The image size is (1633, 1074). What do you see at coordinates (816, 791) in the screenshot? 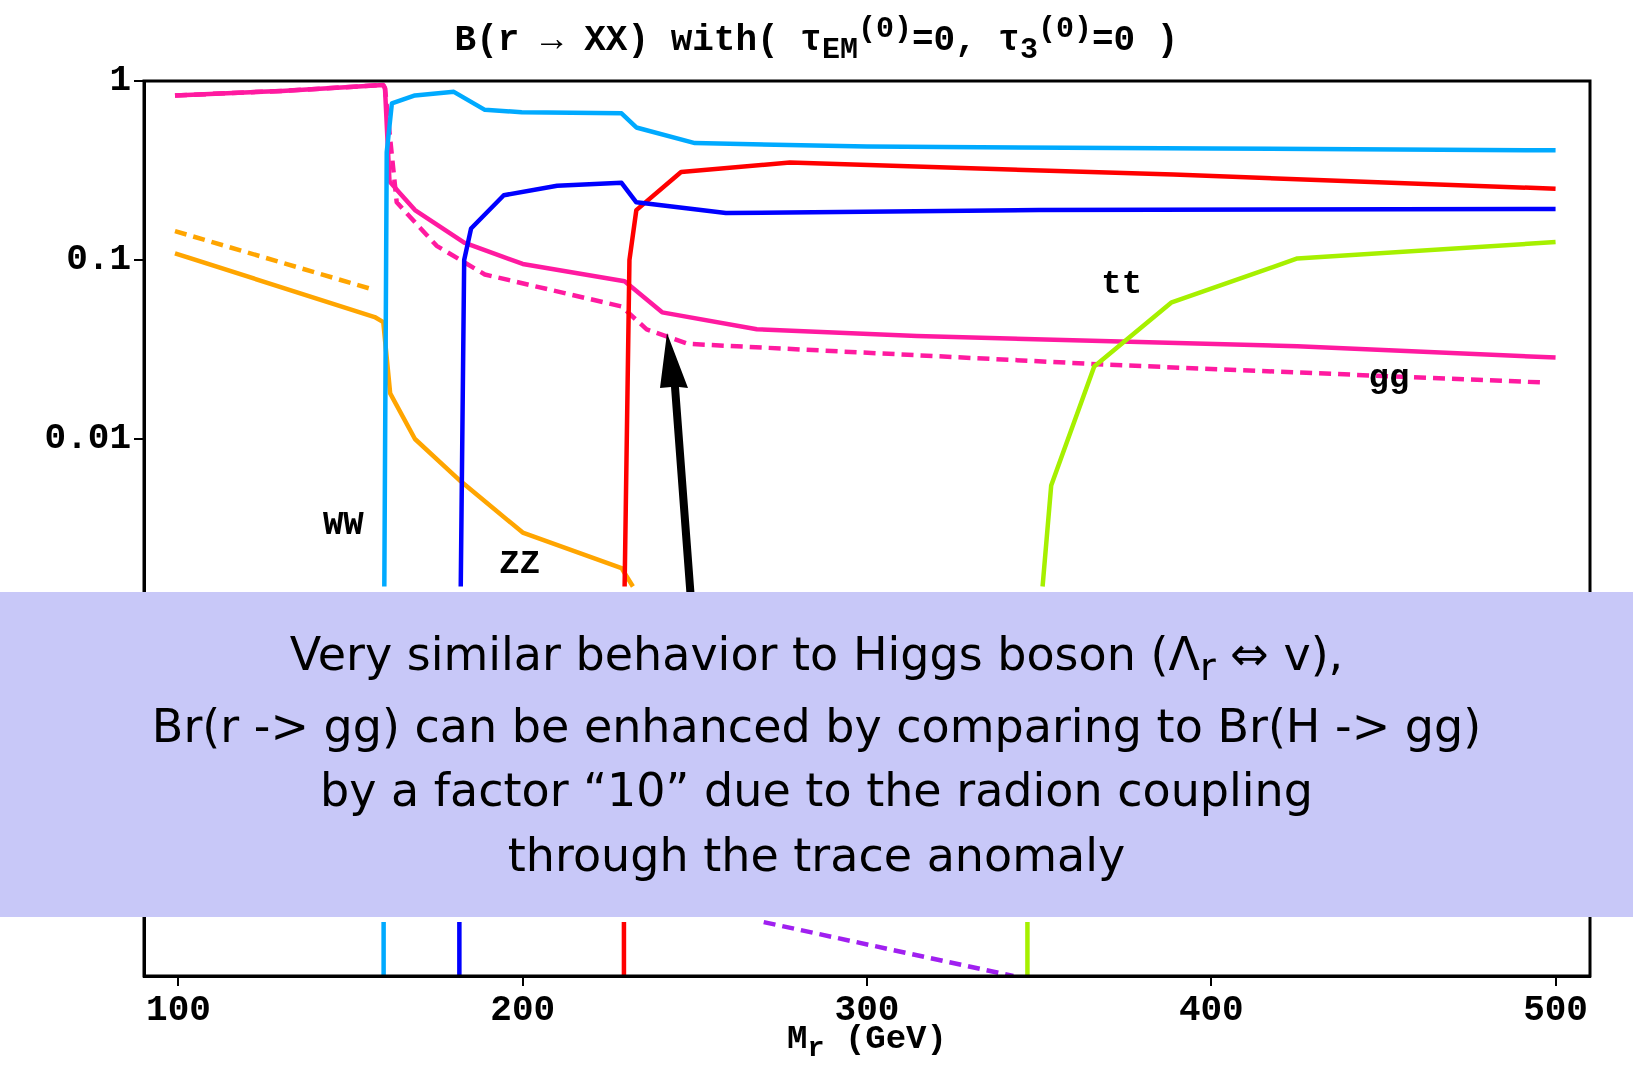
I see `annotation: by a factor “10” due to the radion coupling` at bounding box center [816, 791].